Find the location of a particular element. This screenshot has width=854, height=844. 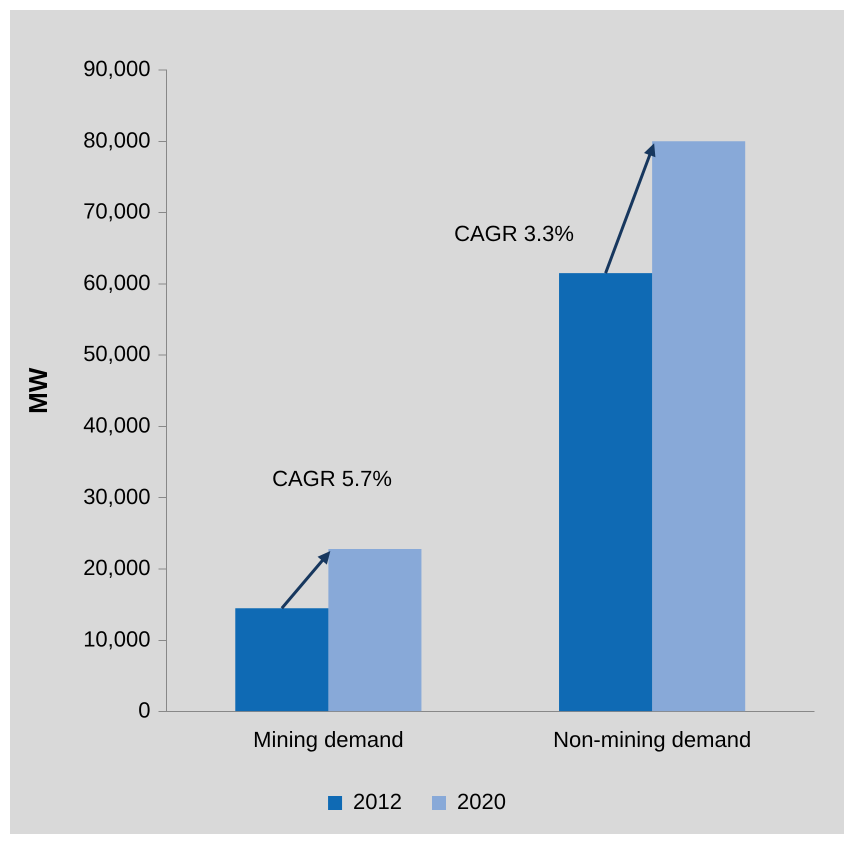

y-tick-label: 40,000 is located at coordinates (116, 425).